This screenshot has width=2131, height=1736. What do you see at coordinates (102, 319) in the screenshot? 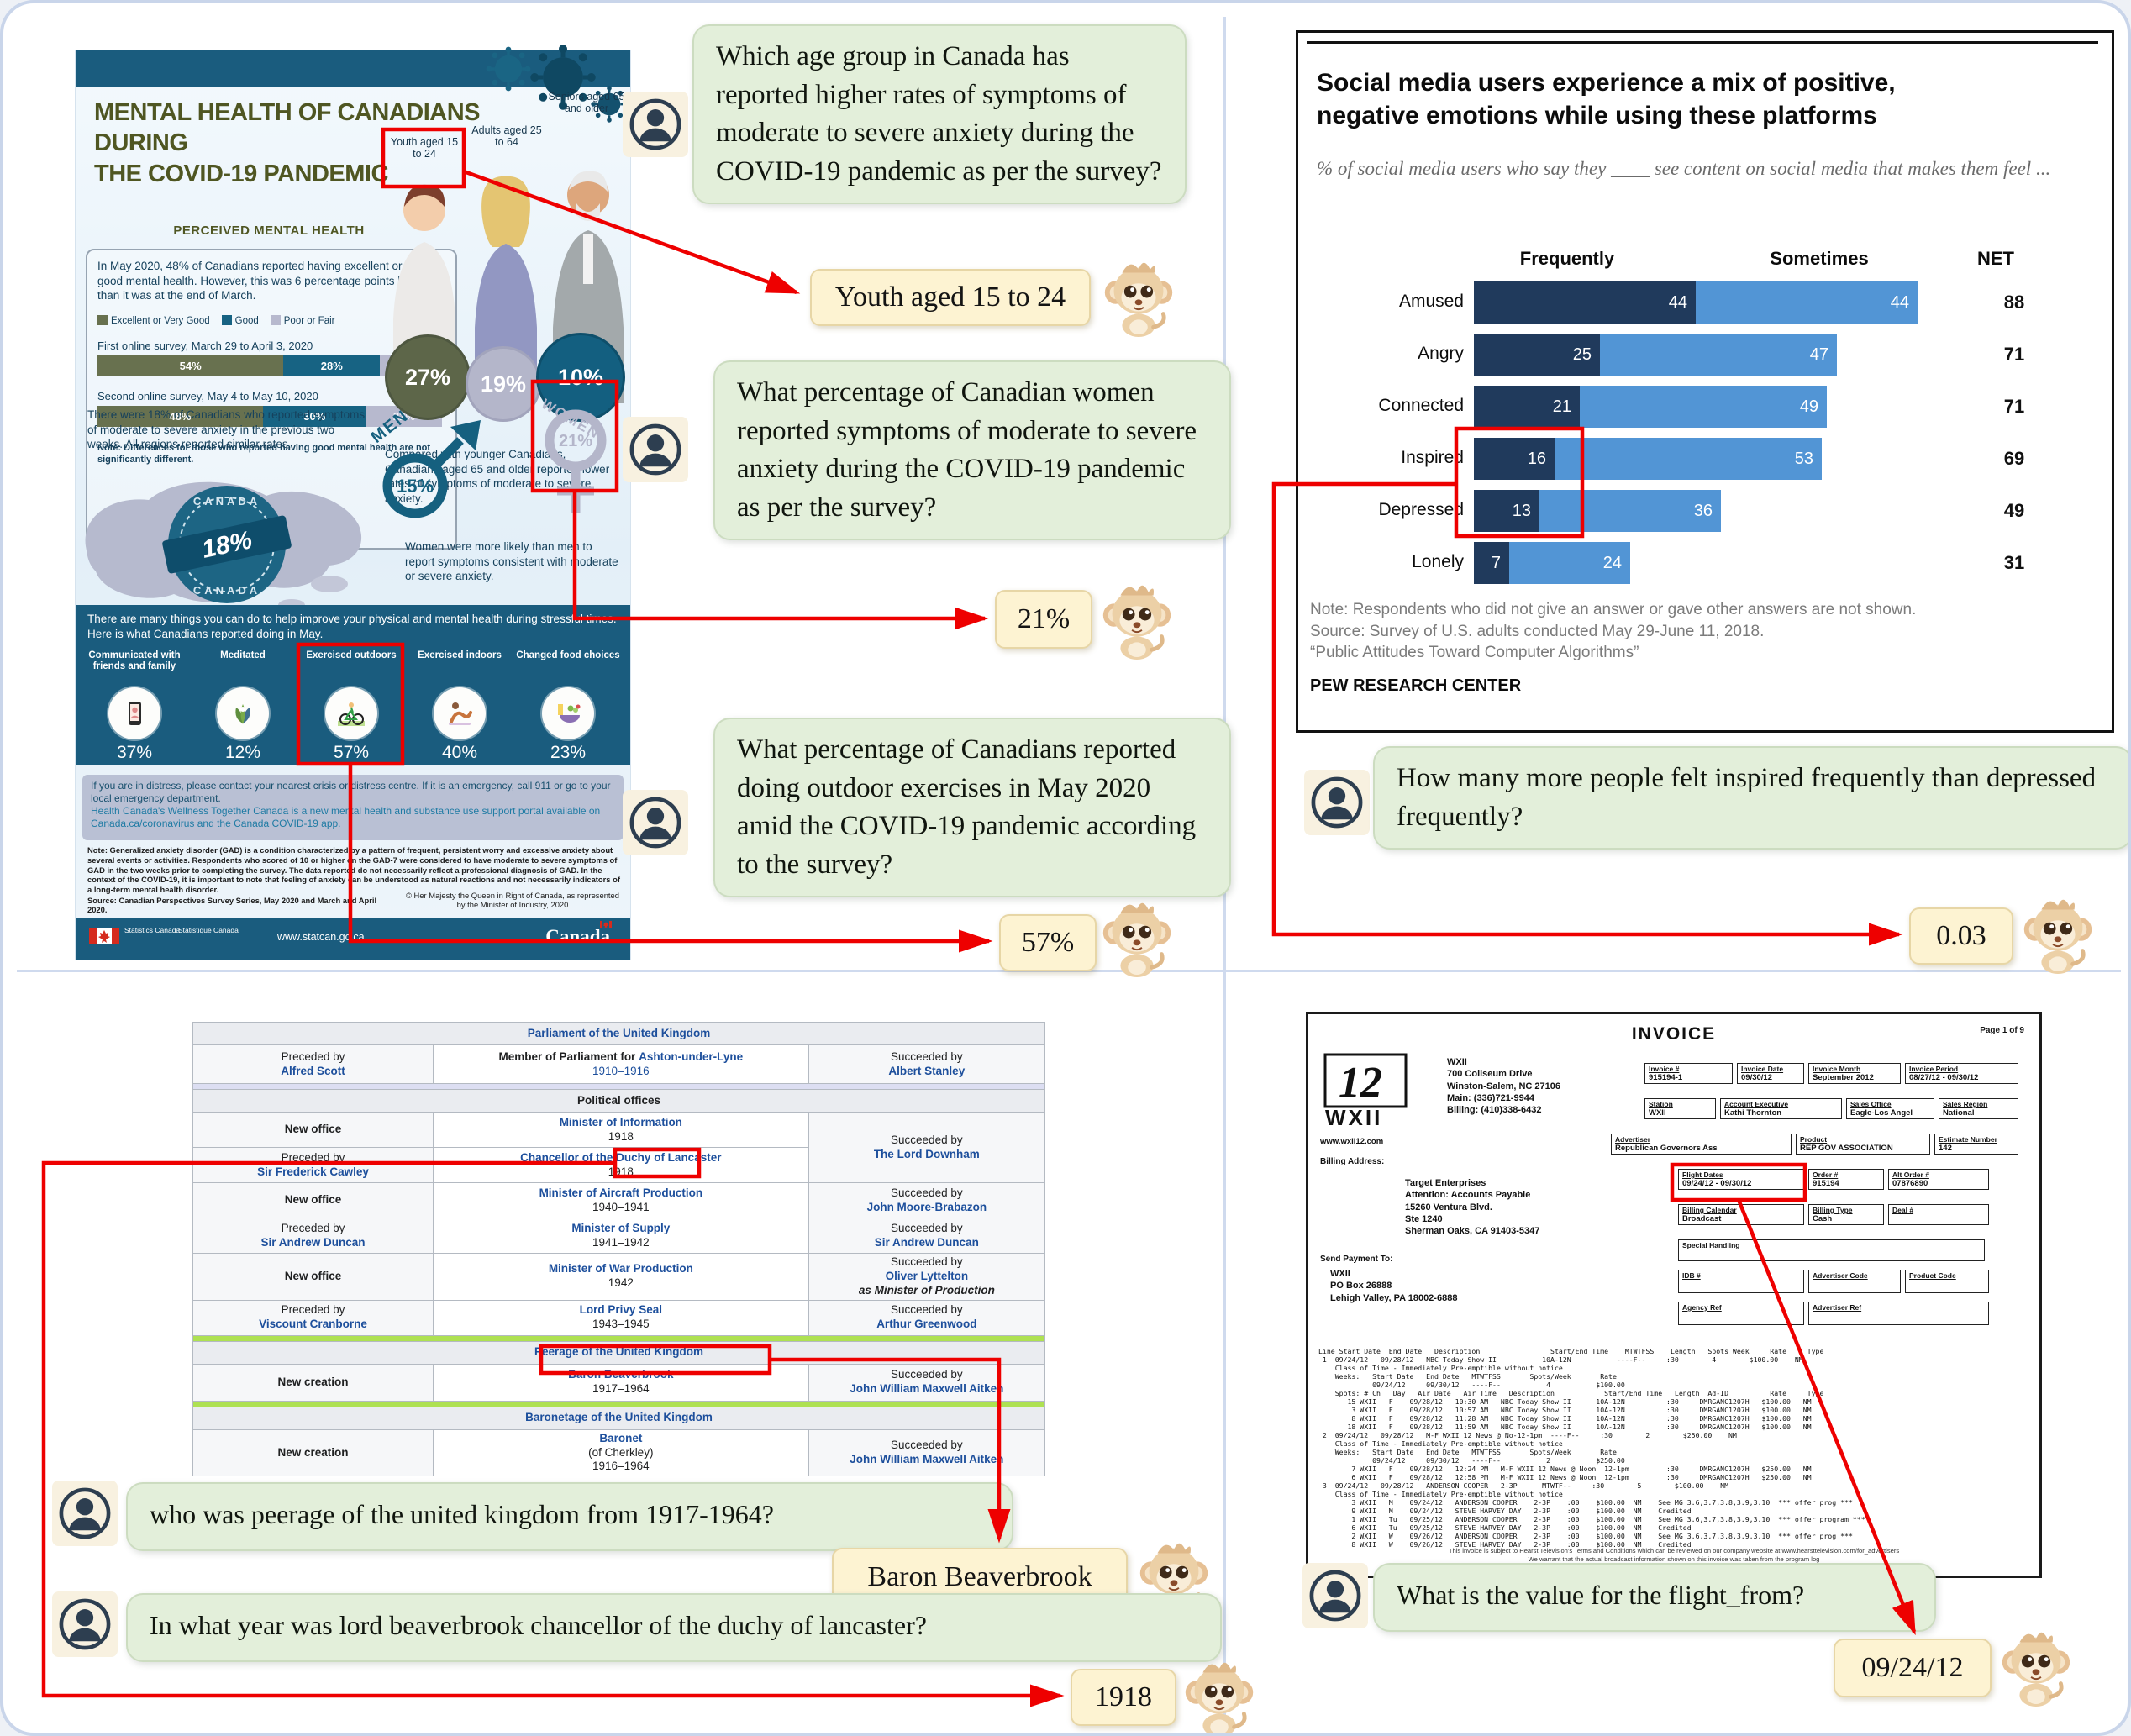
I see `legend-swatch-olive` at bounding box center [102, 319].